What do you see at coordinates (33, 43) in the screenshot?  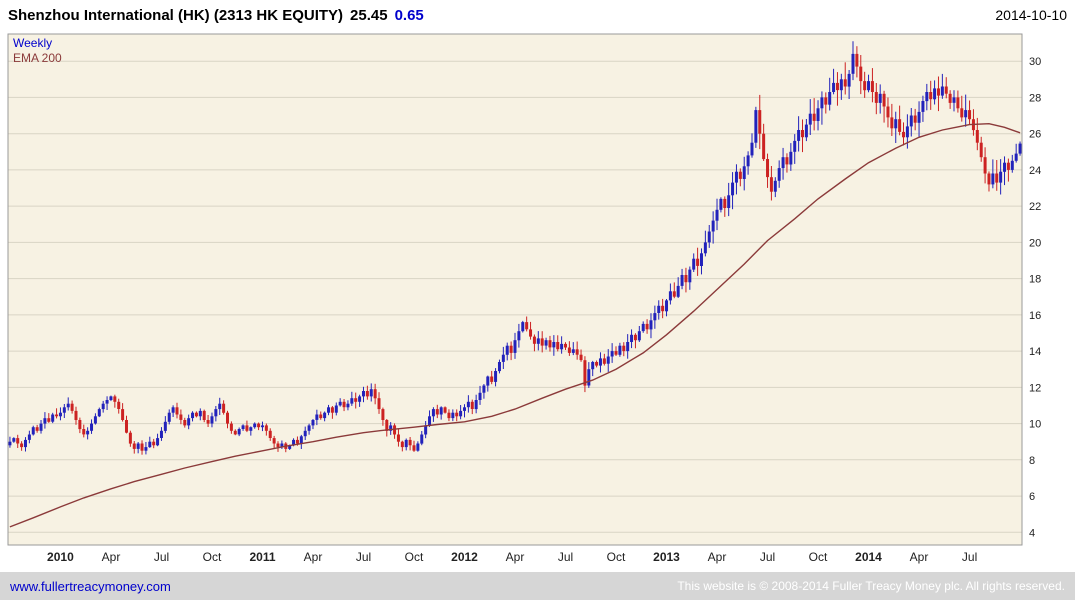 I see `legend-weekly-label: Weekly` at bounding box center [33, 43].